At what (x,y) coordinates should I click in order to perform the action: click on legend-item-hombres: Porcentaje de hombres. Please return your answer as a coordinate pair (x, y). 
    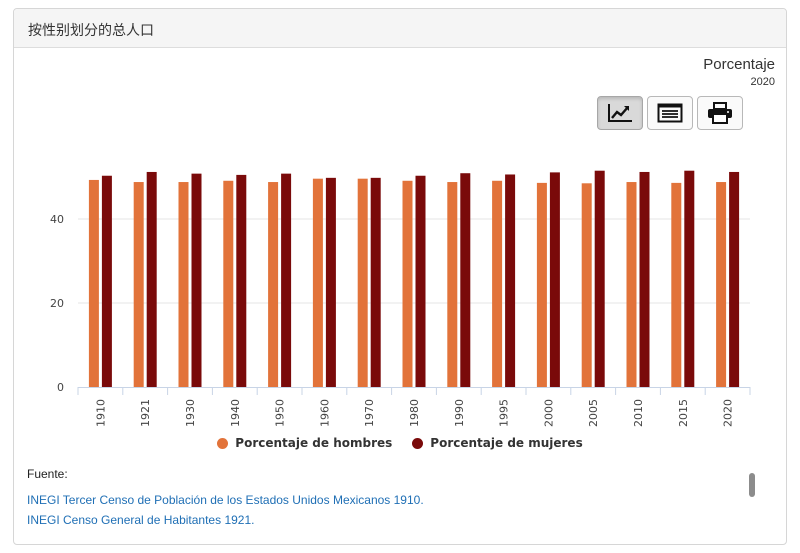
    Looking at the image, I should click on (304, 443).